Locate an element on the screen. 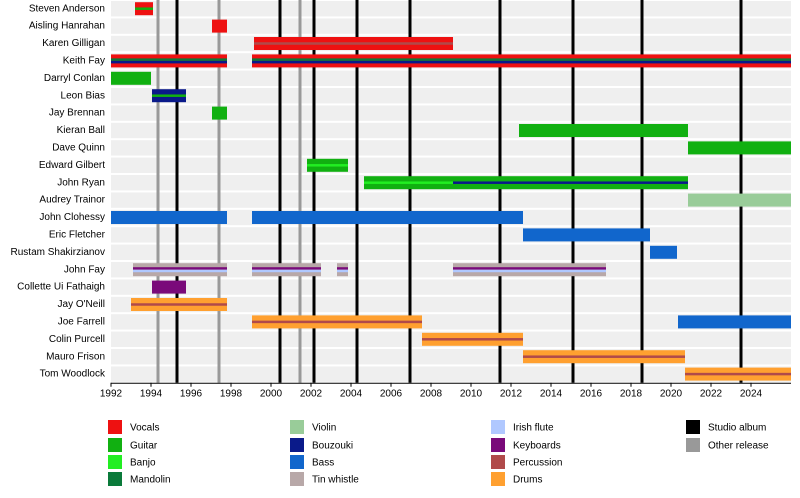  member-name: Dave Quinn is located at coordinates (78, 148).